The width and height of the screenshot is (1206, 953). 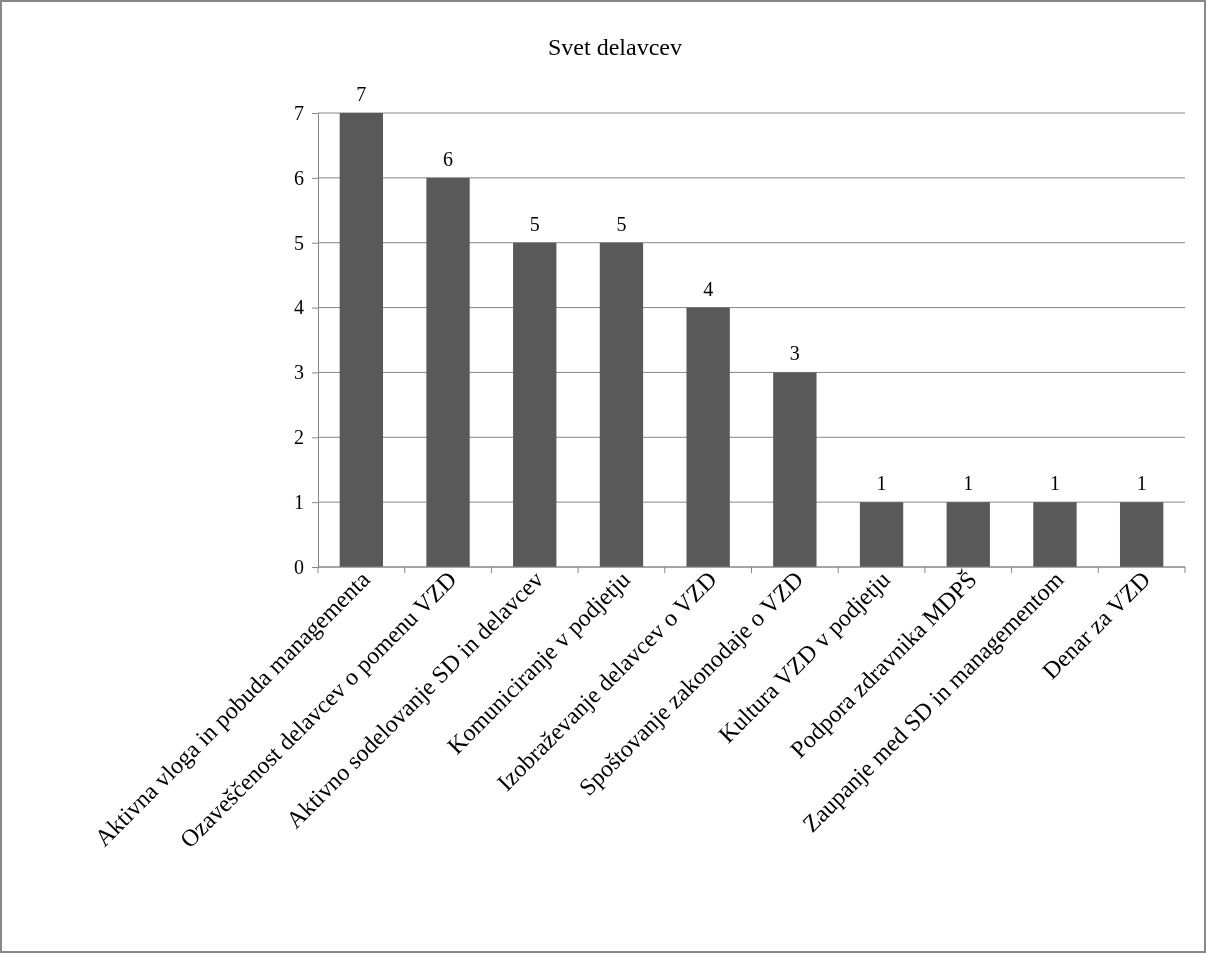 I want to click on y-tick-label: 4, so click(x=299, y=307).